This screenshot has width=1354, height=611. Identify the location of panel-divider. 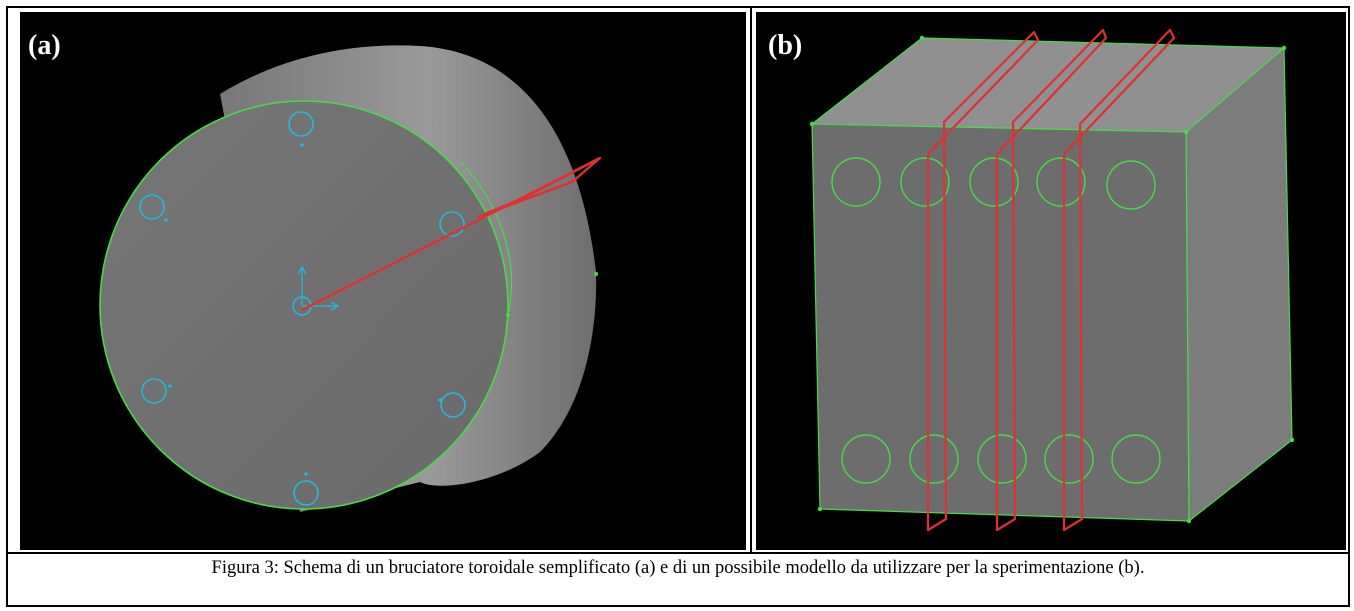
(751, 280).